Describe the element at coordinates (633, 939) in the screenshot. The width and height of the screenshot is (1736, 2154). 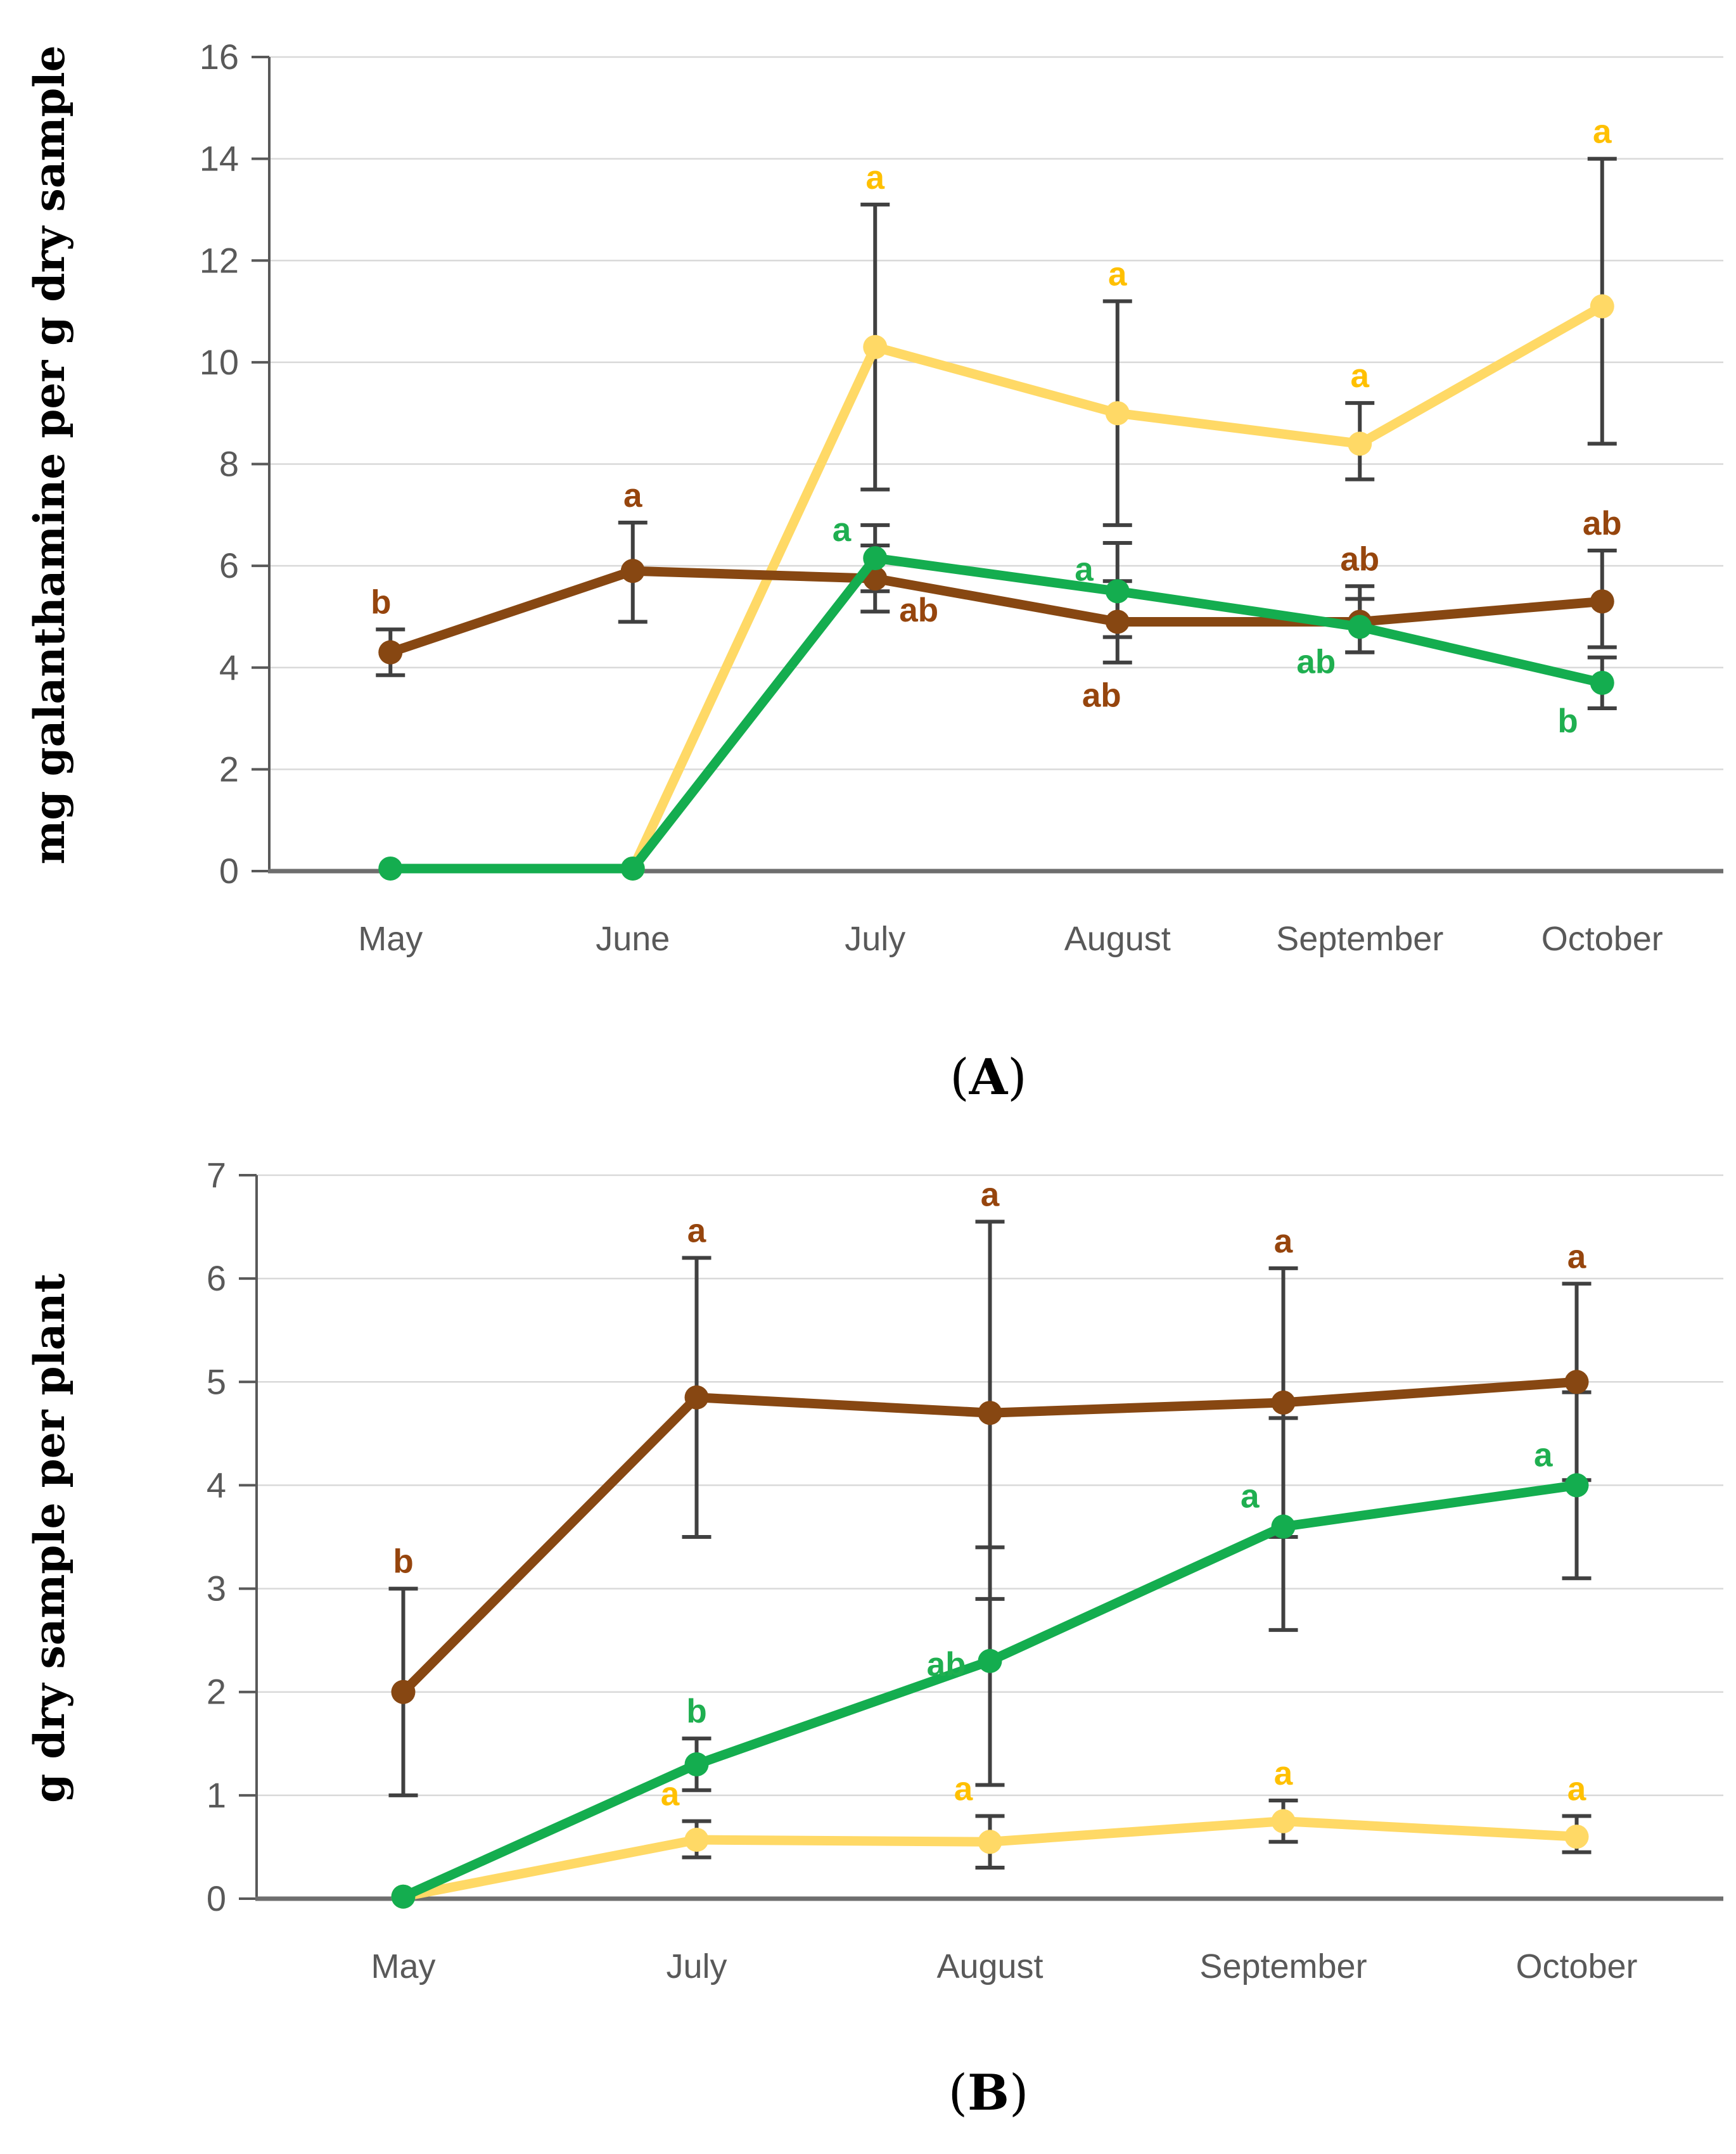
I see `x-category-label: June` at that location.